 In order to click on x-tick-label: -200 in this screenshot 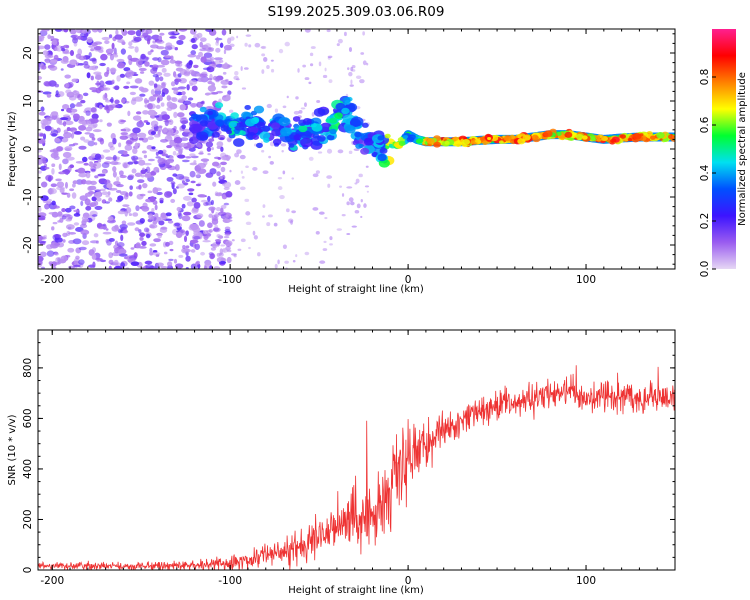, I will do `click(52, 280)`.